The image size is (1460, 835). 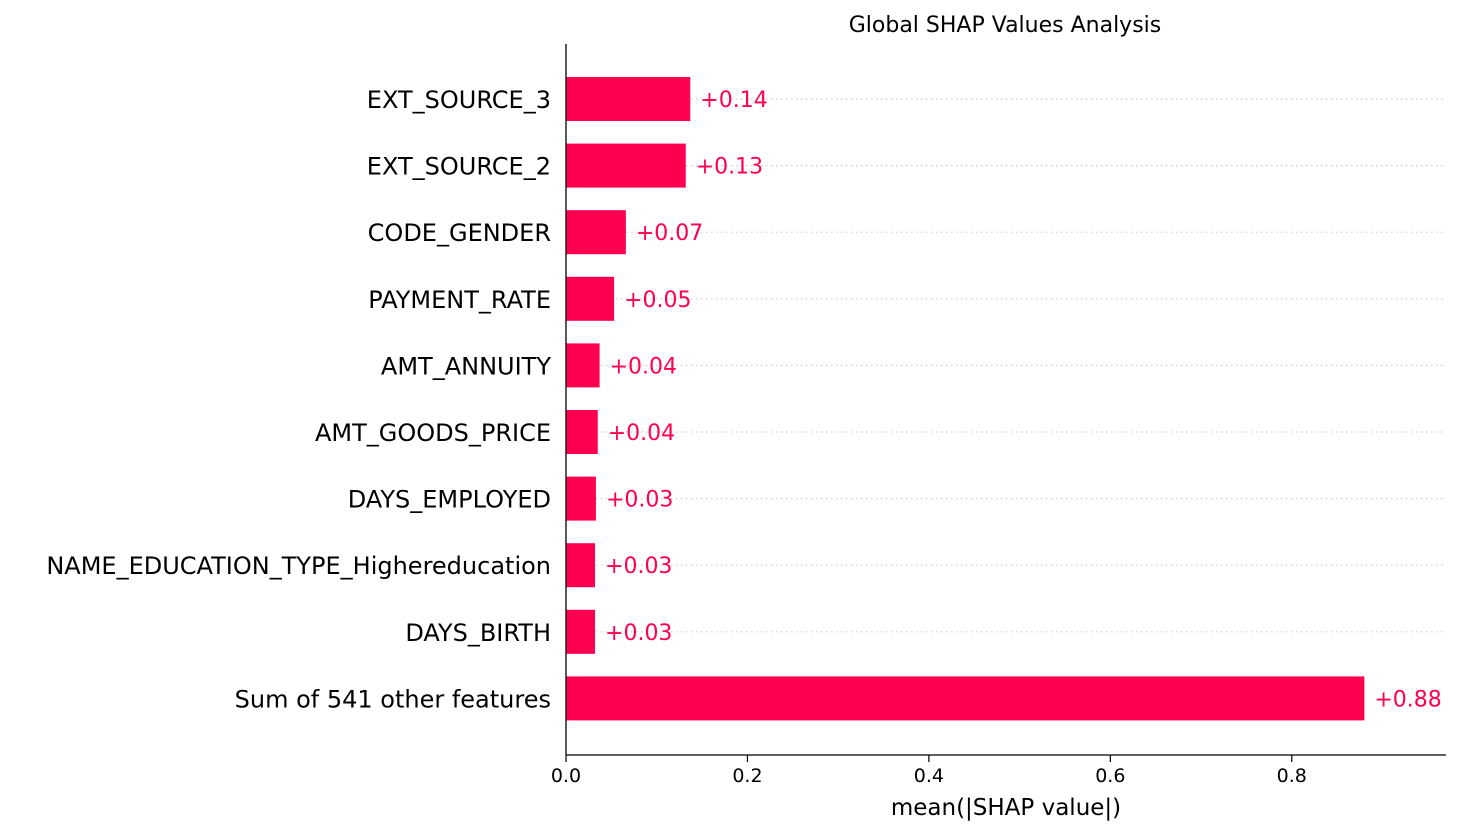 I want to click on value-label: +0.88, so click(x=1407, y=699).